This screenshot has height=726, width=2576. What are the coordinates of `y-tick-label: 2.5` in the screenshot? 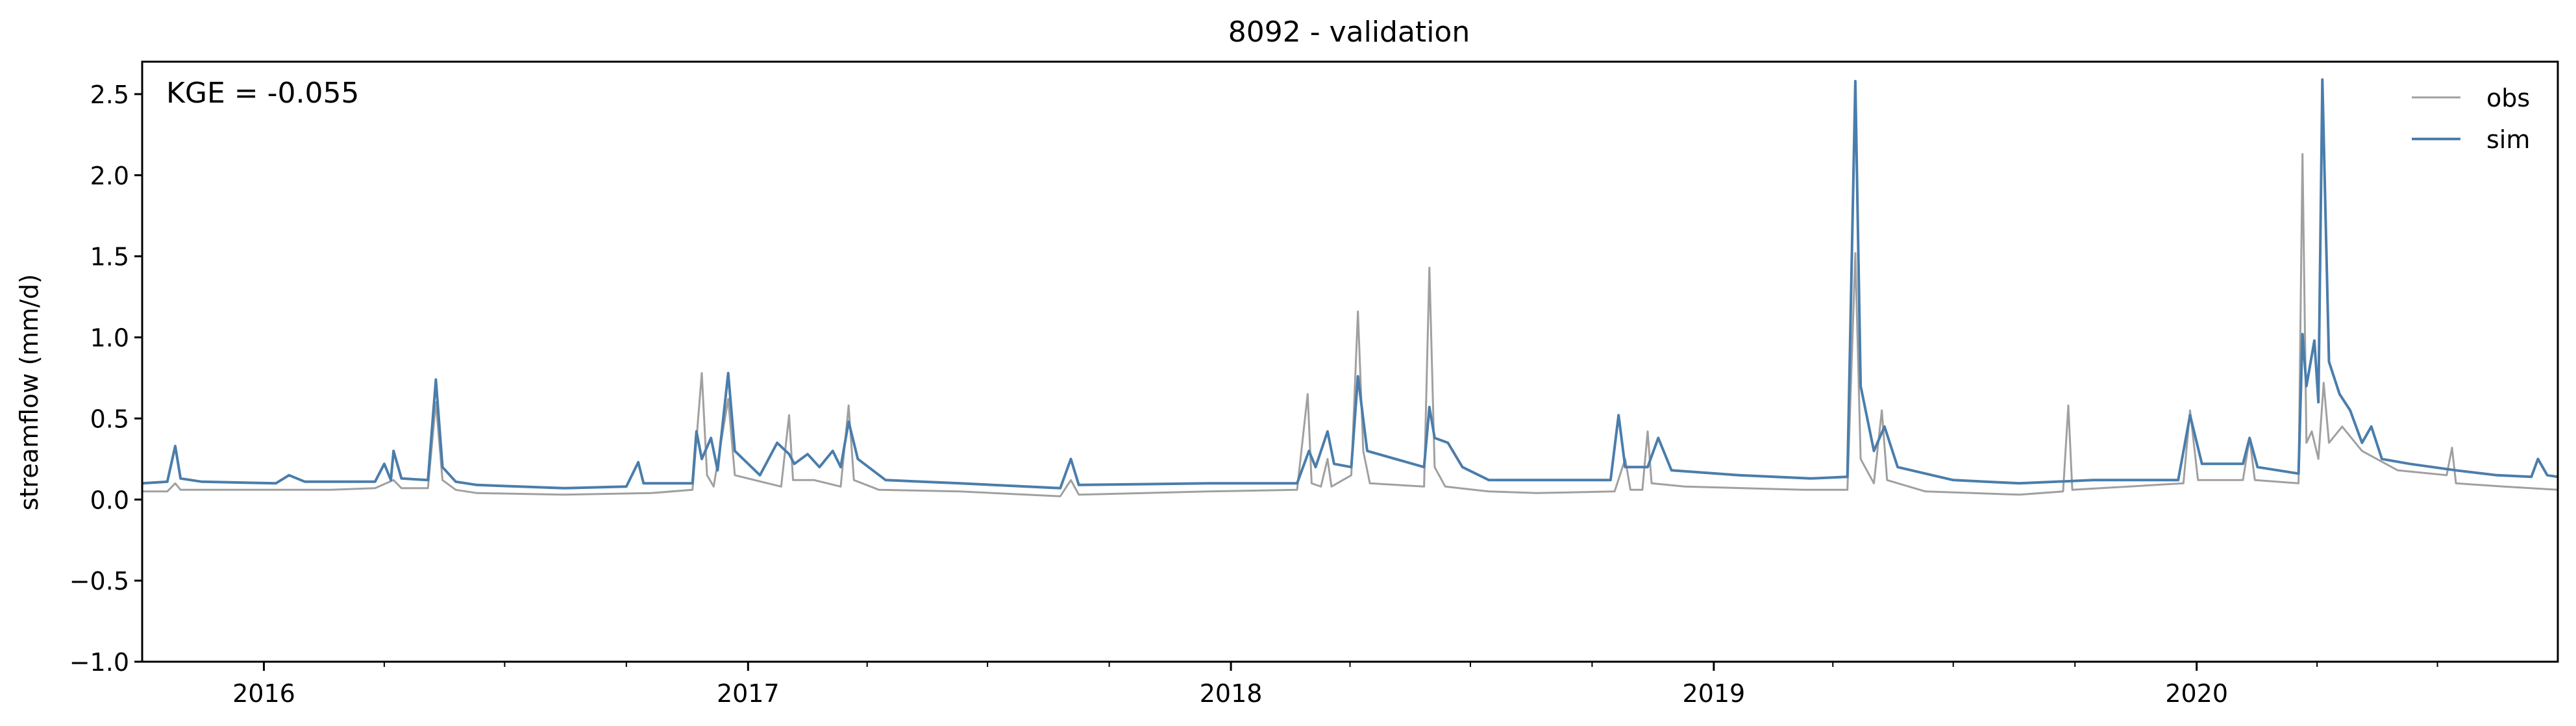 It's located at (109, 95).